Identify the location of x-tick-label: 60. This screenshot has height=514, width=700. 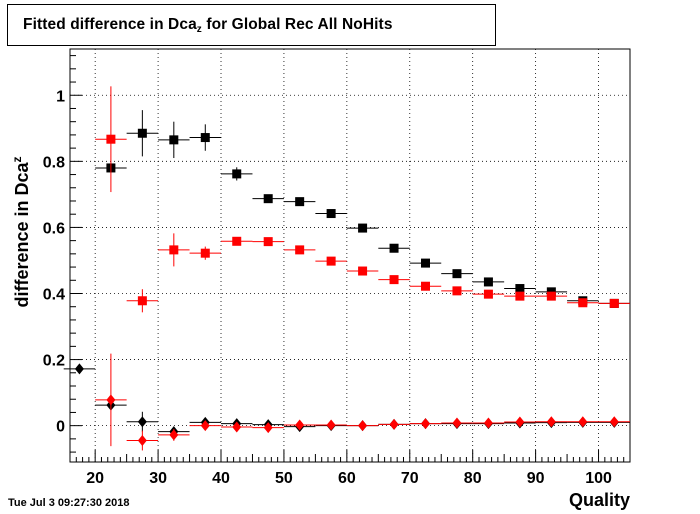
(347, 478).